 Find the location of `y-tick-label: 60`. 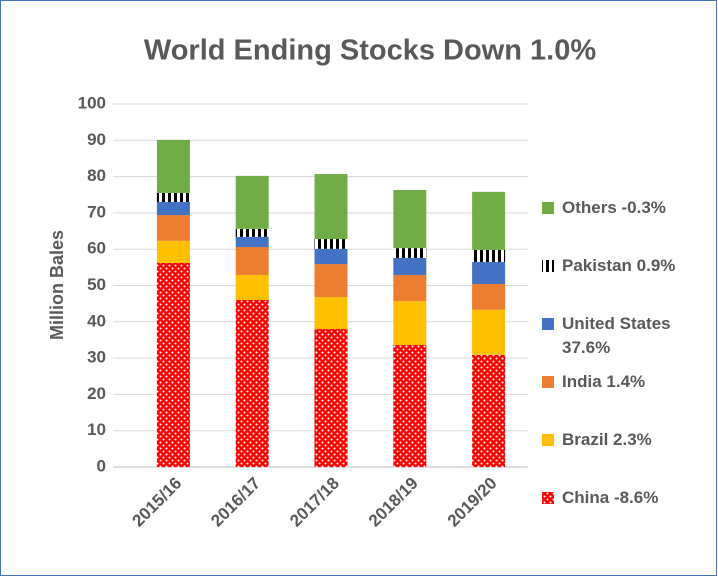

y-tick-label: 60 is located at coordinates (96, 248).